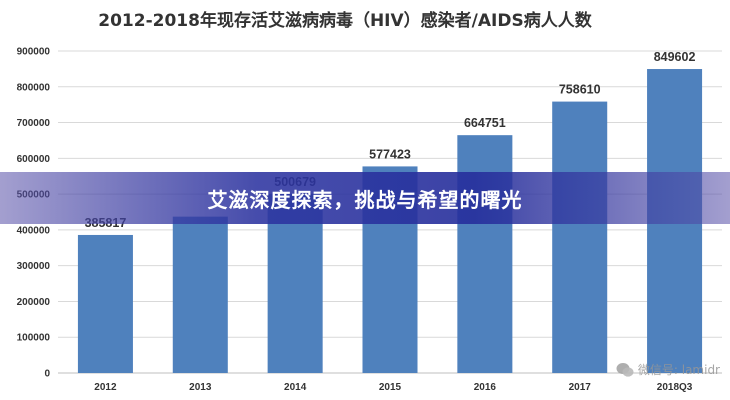 This screenshot has width=730, height=400. What do you see at coordinates (34, 230) in the screenshot?
I see `y-tick-label: 400000` at bounding box center [34, 230].